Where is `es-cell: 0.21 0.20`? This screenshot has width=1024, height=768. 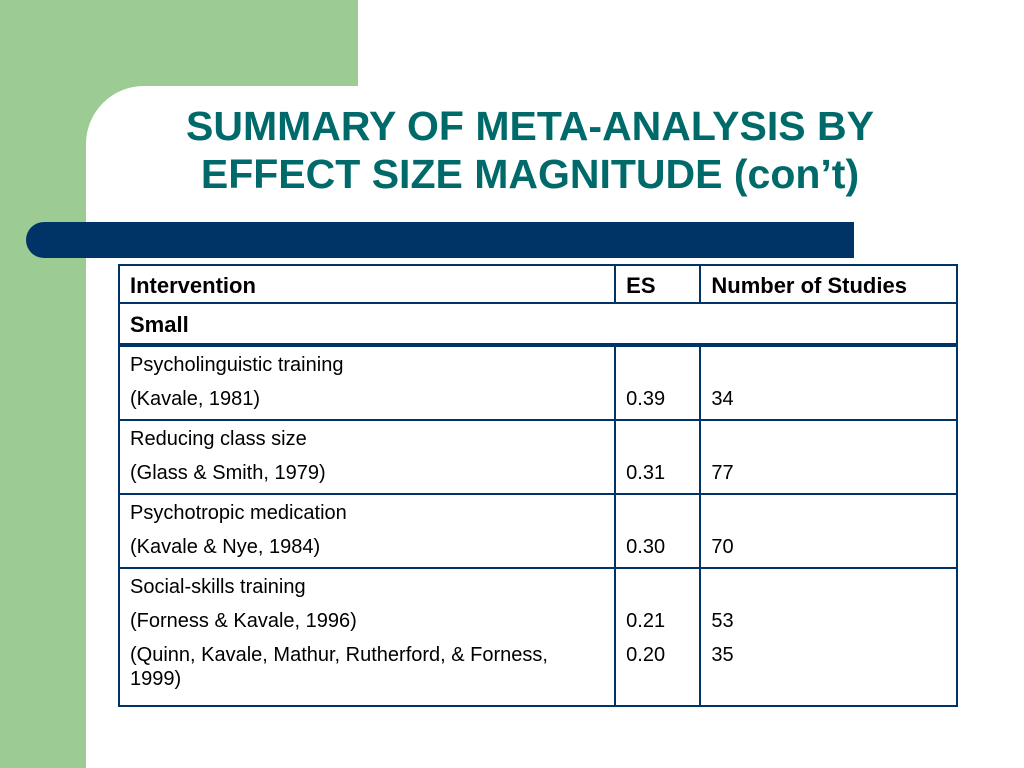 es-cell: 0.21 0.20 is located at coordinates (658, 637).